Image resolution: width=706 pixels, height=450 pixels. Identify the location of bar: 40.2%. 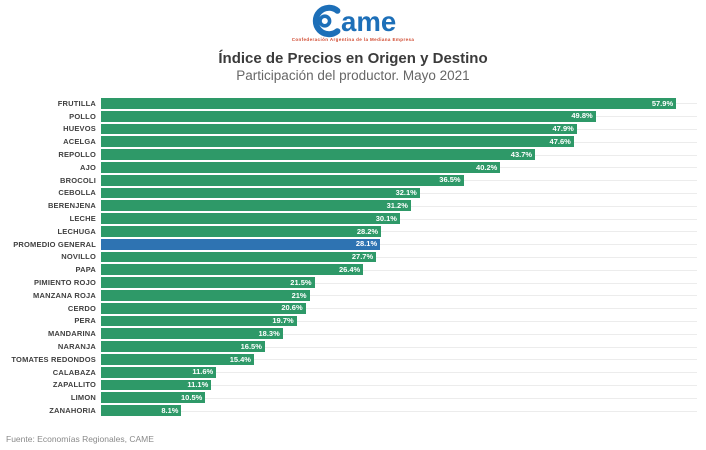
(301, 167).